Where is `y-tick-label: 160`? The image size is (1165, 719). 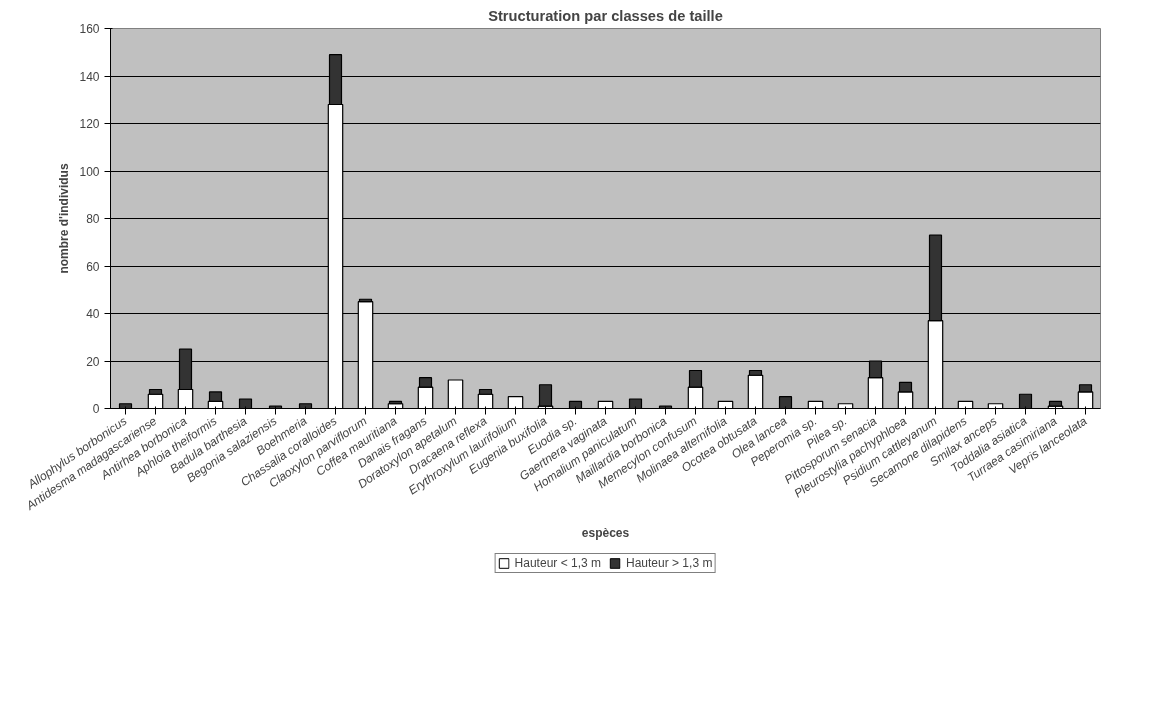
y-tick-label: 160 is located at coordinates (89, 29).